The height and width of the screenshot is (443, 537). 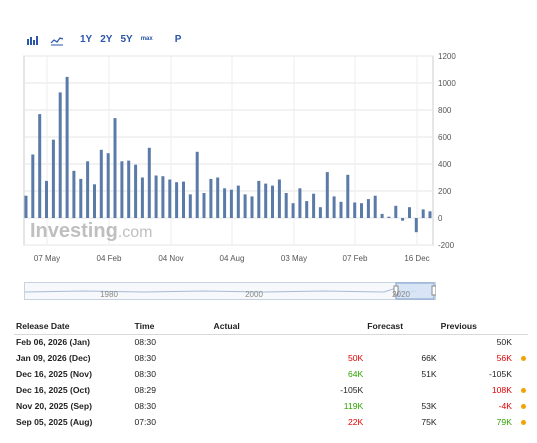 I want to click on previous-cell: 50K, so click(x=504, y=342).